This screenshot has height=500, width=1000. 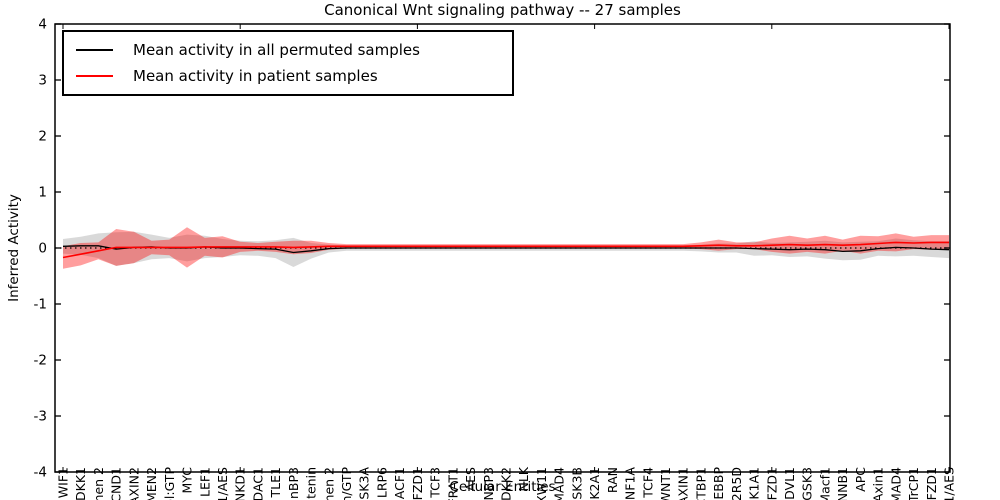 What do you see at coordinates (541, 483) in the screenshot?
I see `x-axis-category-label: FBXW11` at bounding box center [541, 483].